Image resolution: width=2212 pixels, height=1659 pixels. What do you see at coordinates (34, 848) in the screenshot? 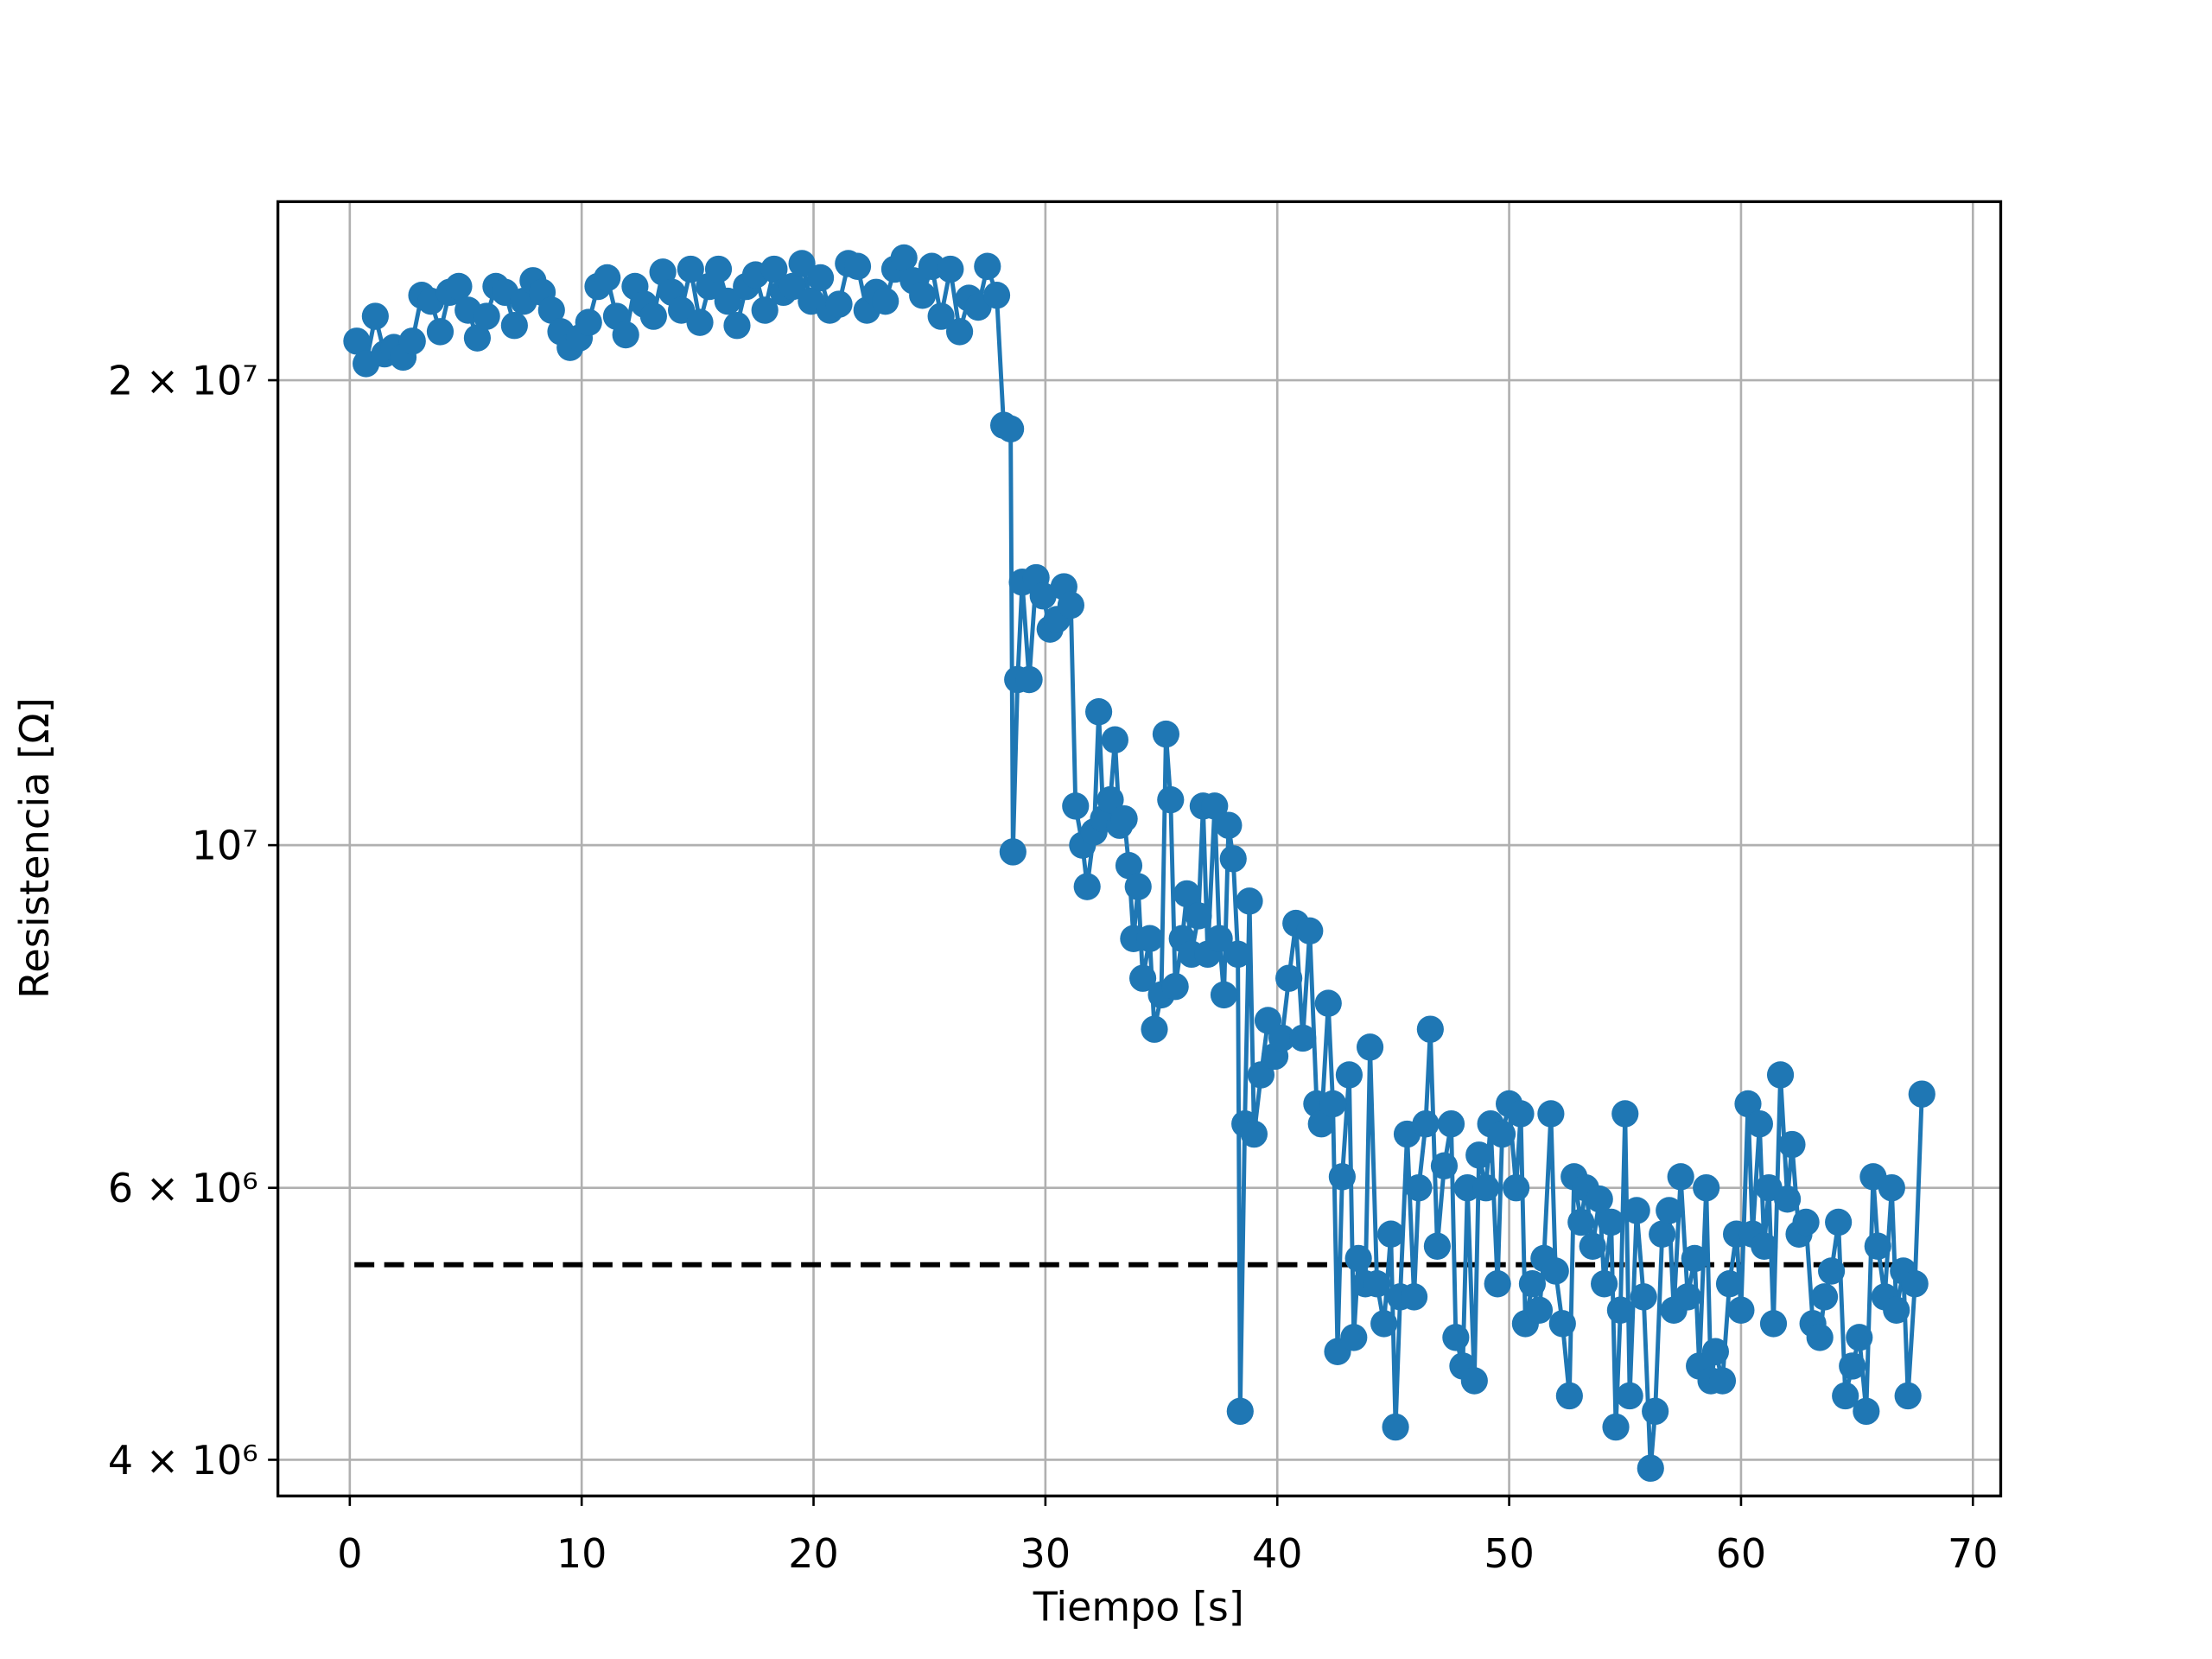
I see `y-axis-label: Resistencia [Ω]` at bounding box center [34, 848].